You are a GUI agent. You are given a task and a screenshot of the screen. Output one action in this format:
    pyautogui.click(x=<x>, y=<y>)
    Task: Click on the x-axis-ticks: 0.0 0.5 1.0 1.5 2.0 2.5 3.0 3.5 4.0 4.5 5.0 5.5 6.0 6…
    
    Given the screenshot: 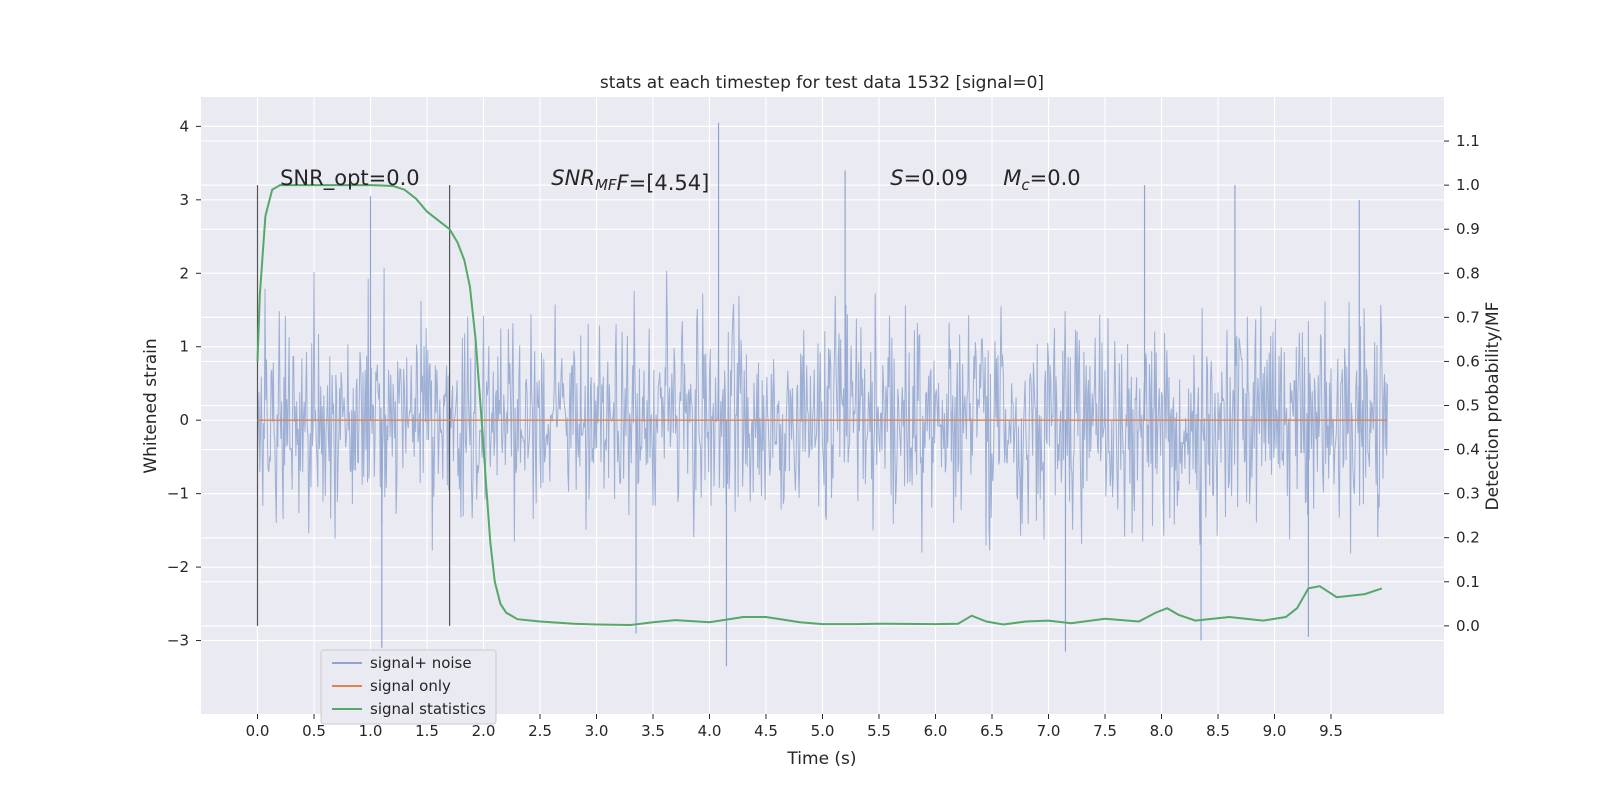 What is the action you would take?
    pyautogui.click(x=794, y=727)
    